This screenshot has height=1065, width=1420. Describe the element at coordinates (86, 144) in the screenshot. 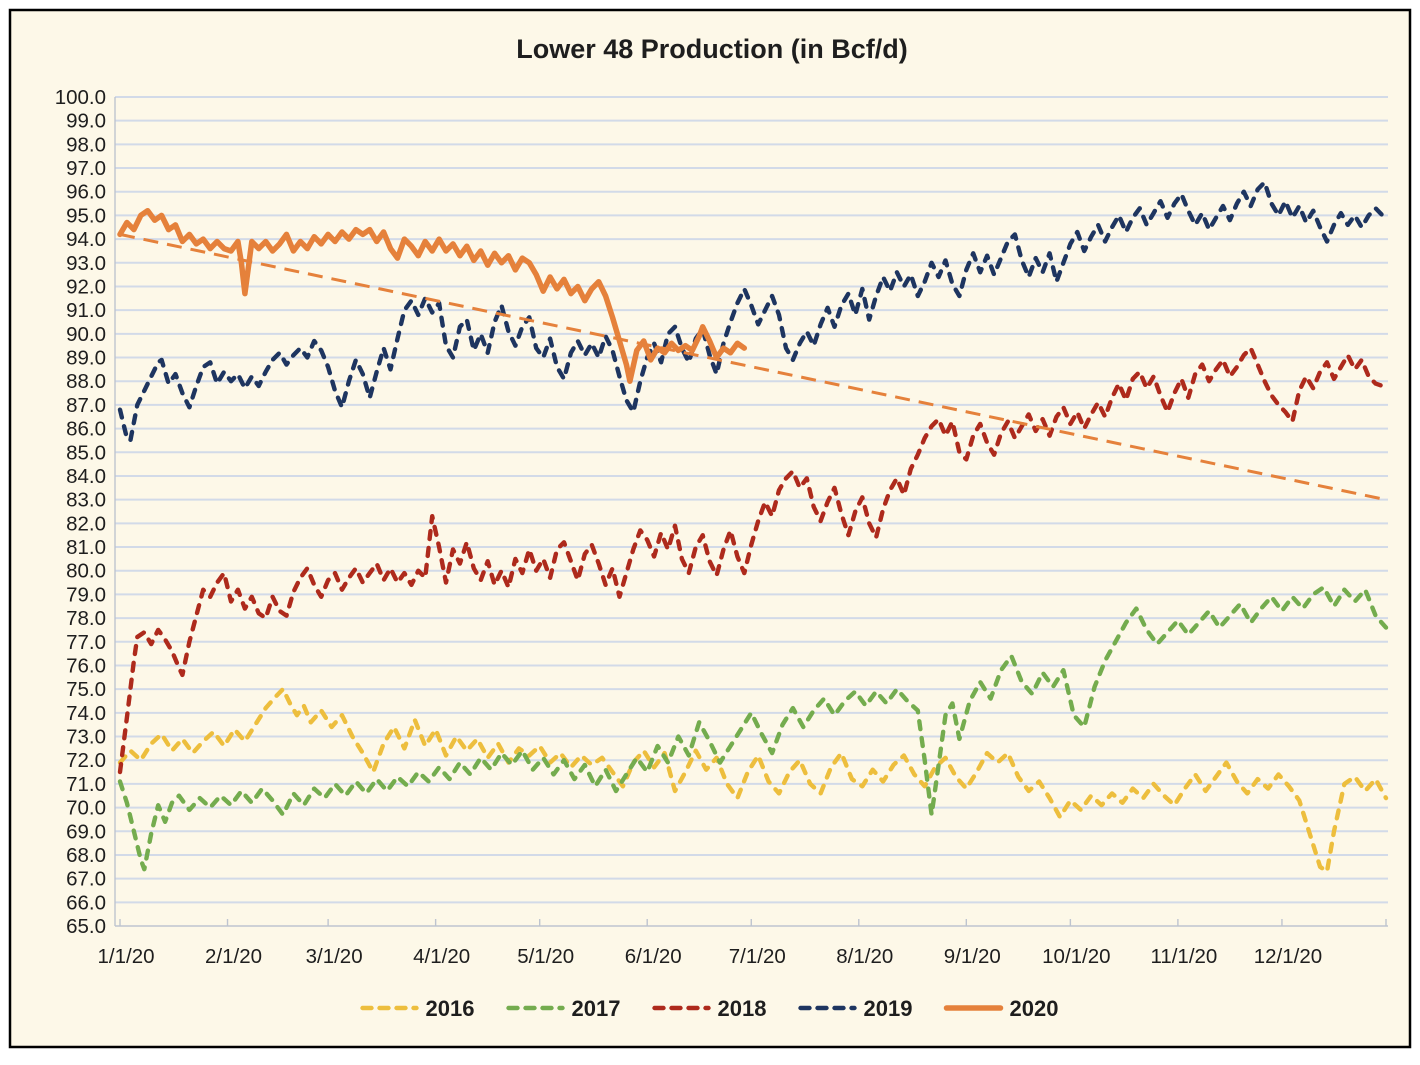

I see `y-tick-label: 98.0` at that location.